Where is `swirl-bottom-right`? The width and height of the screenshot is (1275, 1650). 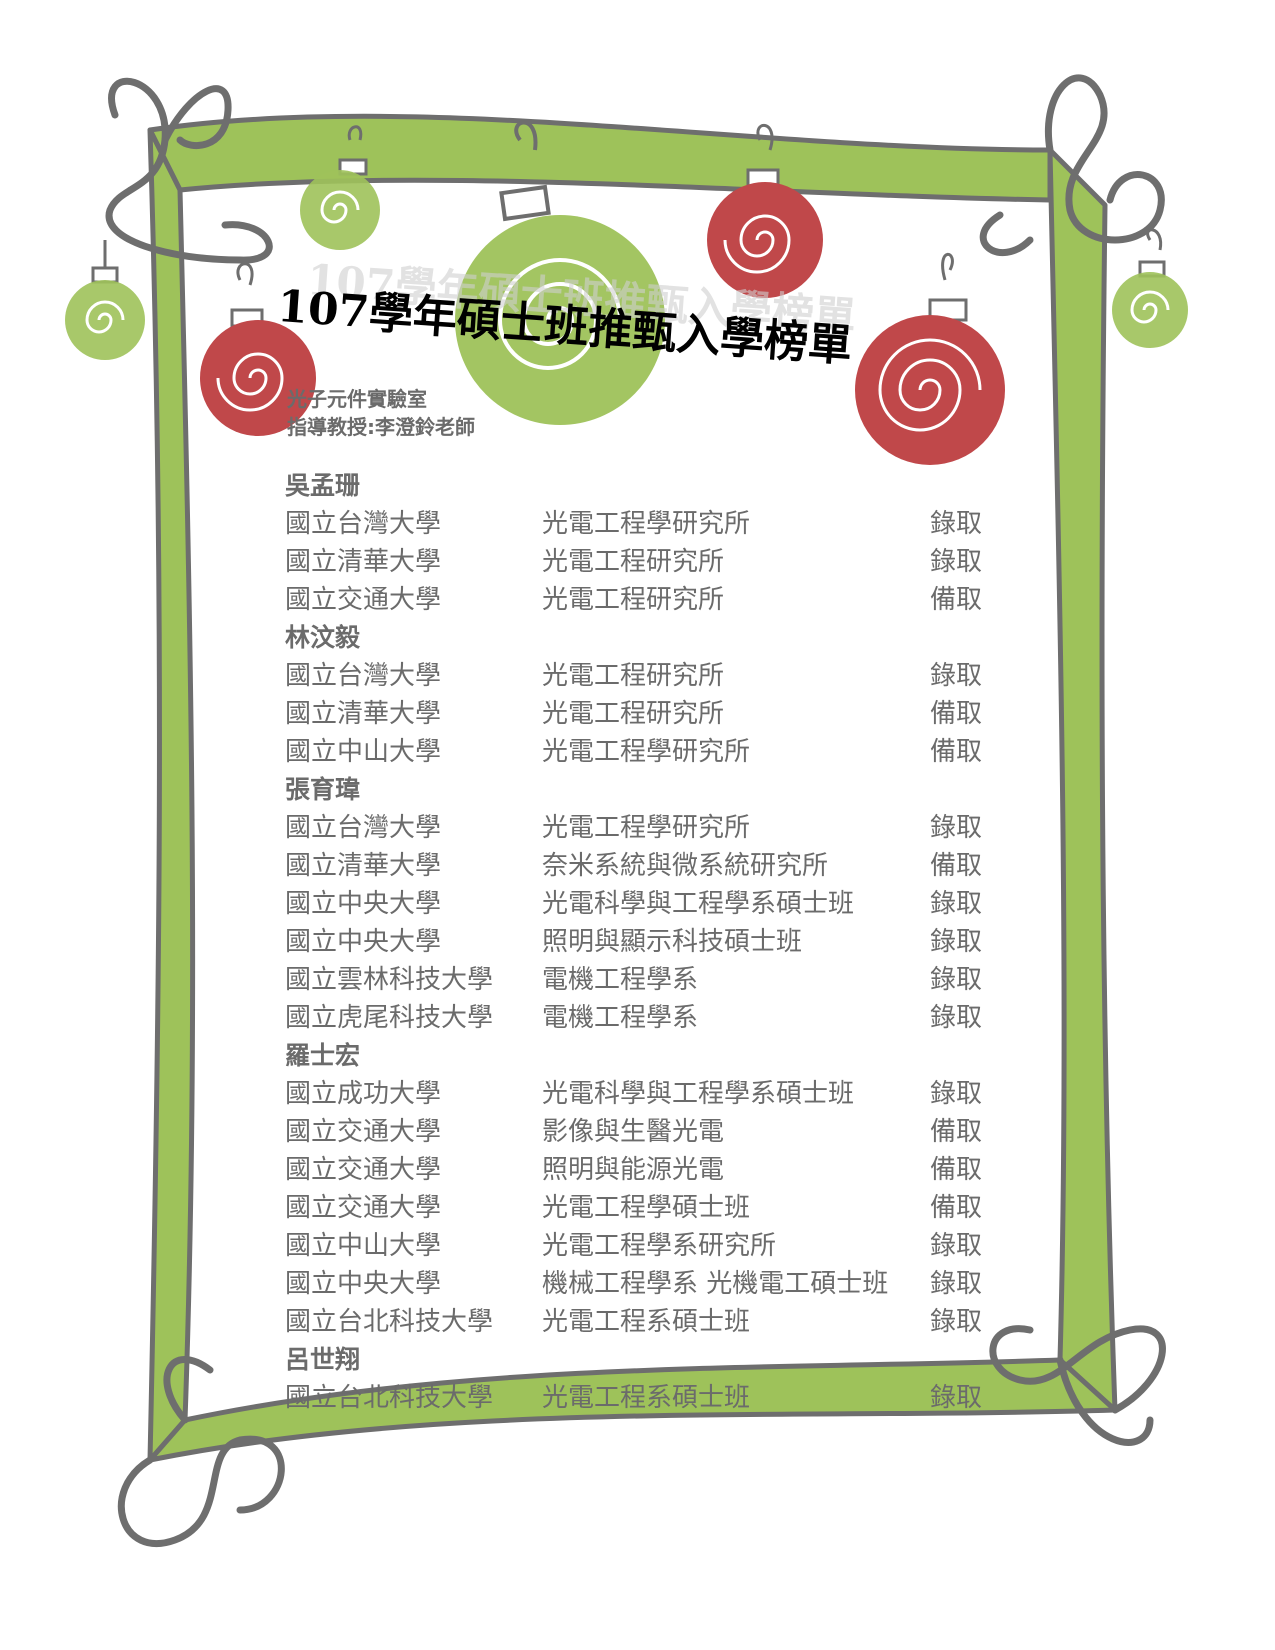
swirl-bottom-right is located at coordinates (1077, 1369).